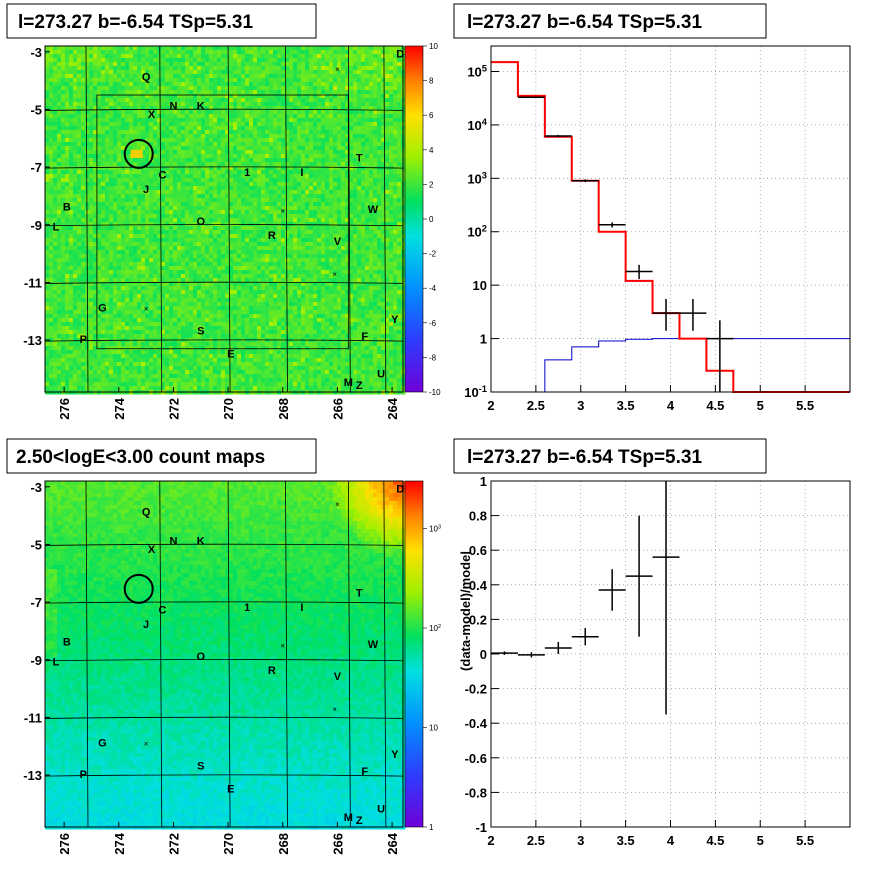  What do you see at coordinates (222, 222) in the screenshot?
I see `roi-box` at bounding box center [222, 222].